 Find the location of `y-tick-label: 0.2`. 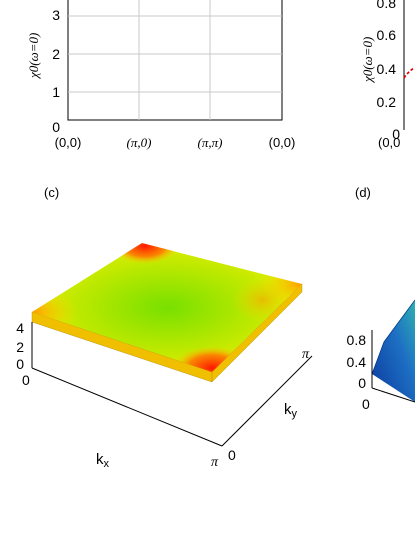

y-tick-label: 0.2 is located at coordinates (387, 102).